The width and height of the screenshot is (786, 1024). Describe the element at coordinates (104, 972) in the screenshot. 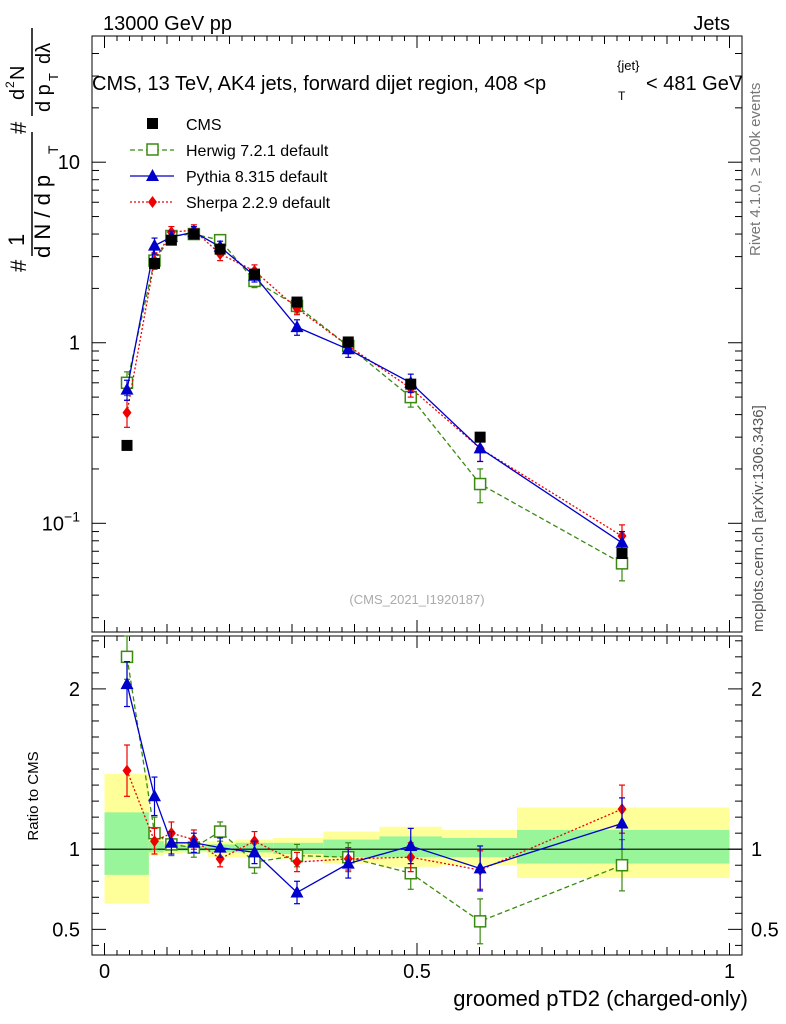

I see `x-tick-label-0: 0` at that location.